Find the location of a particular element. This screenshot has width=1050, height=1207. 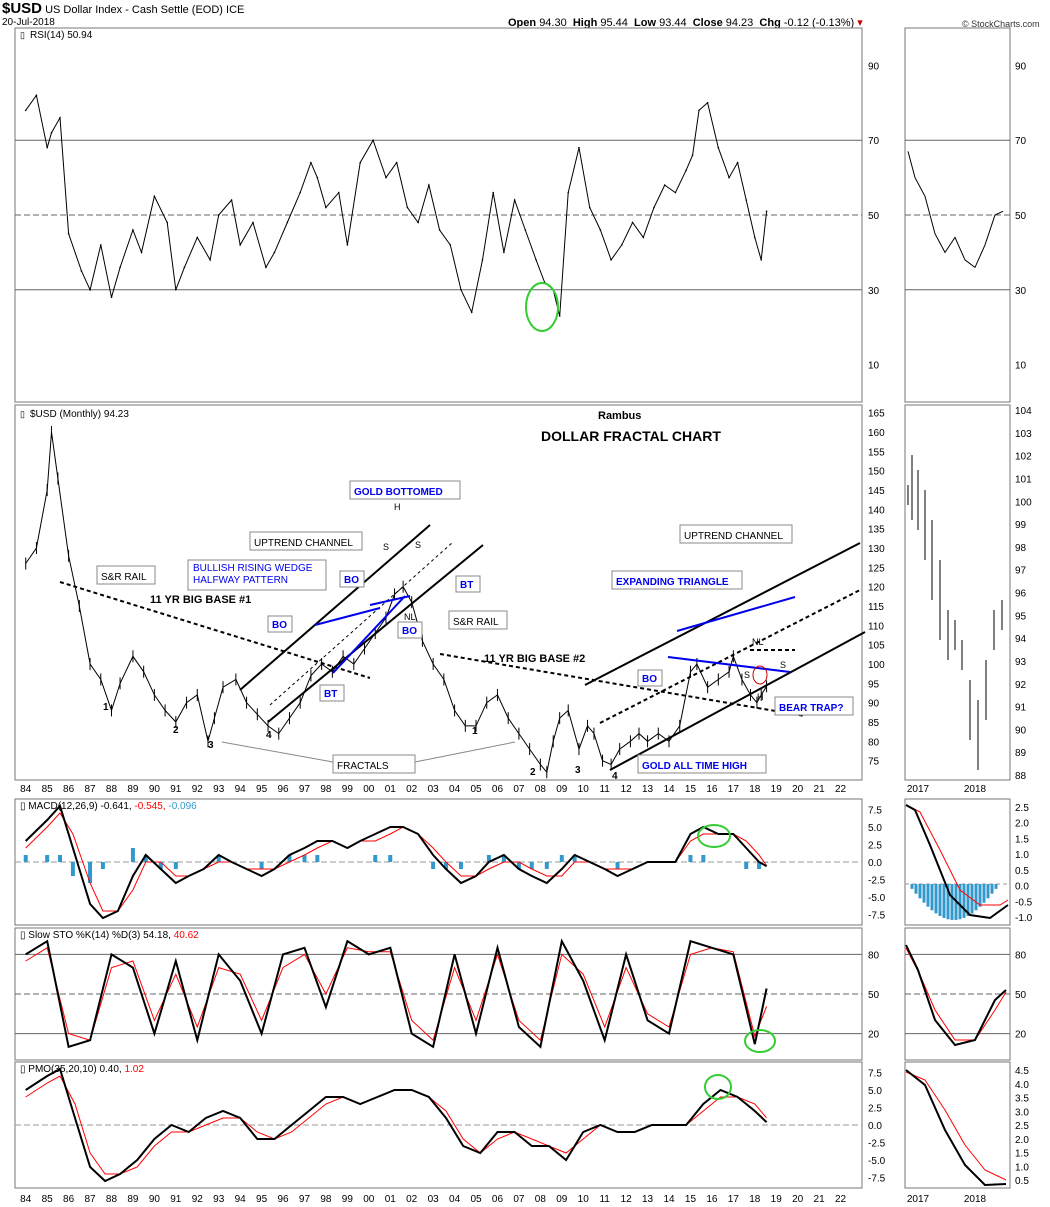

sto-d-line is located at coordinates (396, 994).